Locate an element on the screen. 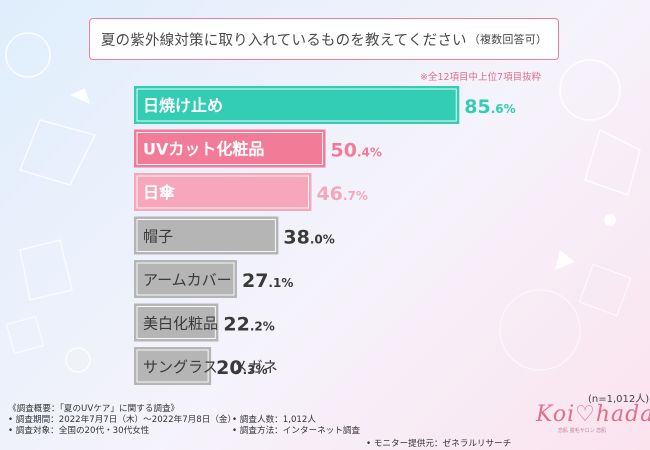 The width and height of the screenshot is (650, 450). survey-footer-2: • 調査人数：1,012人 • 調査方法：インターネット調査 is located at coordinates (296, 426).